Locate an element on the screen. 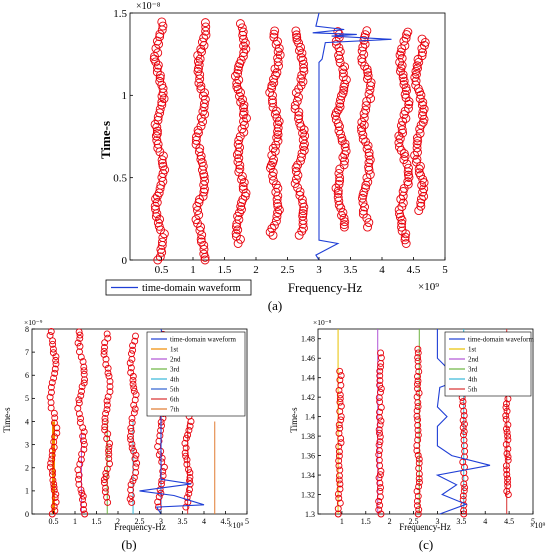 The width and height of the screenshot is (550, 557). panel-b-x-tick-label-6: 3.5 is located at coordinates (183, 521).